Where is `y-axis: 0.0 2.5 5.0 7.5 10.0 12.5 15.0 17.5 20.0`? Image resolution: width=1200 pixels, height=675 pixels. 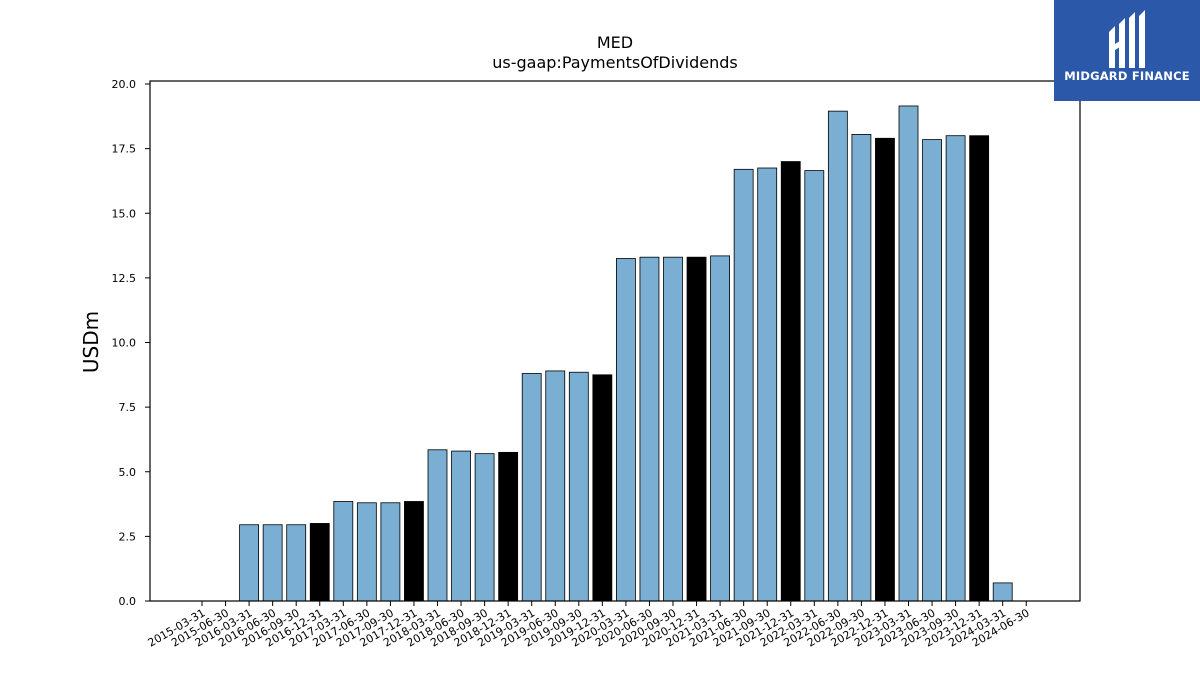
y-axis: 0.0 2.5 5.0 7.5 10.0 12.5 15.0 17.5 20.0 is located at coordinates (131, 343).